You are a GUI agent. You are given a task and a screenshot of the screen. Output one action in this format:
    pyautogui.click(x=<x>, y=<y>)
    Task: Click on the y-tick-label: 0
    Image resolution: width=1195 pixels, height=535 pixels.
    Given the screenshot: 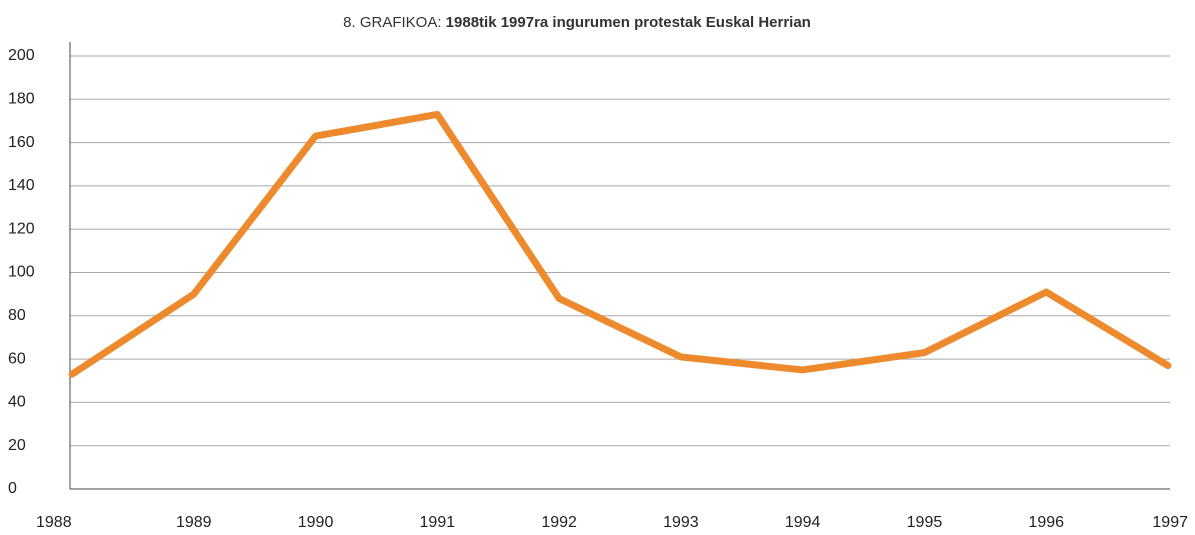 What is the action you would take?
    pyautogui.click(x=12, y=488)
    